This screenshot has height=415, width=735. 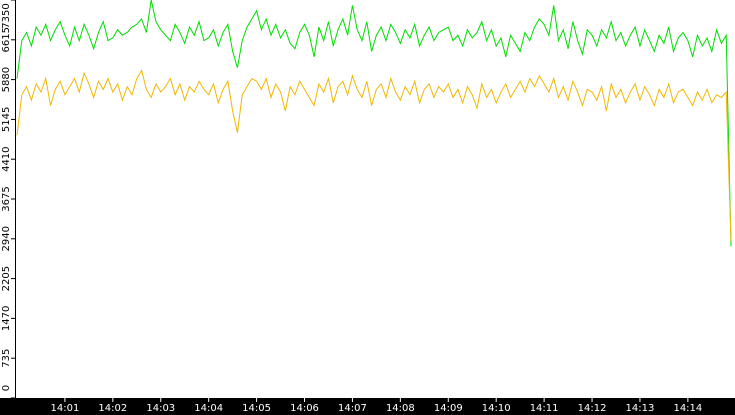 What do you see at coordinates (367, 406) in the screenshot?
I see `x-axis-strip` at bounding box center [367, 406].